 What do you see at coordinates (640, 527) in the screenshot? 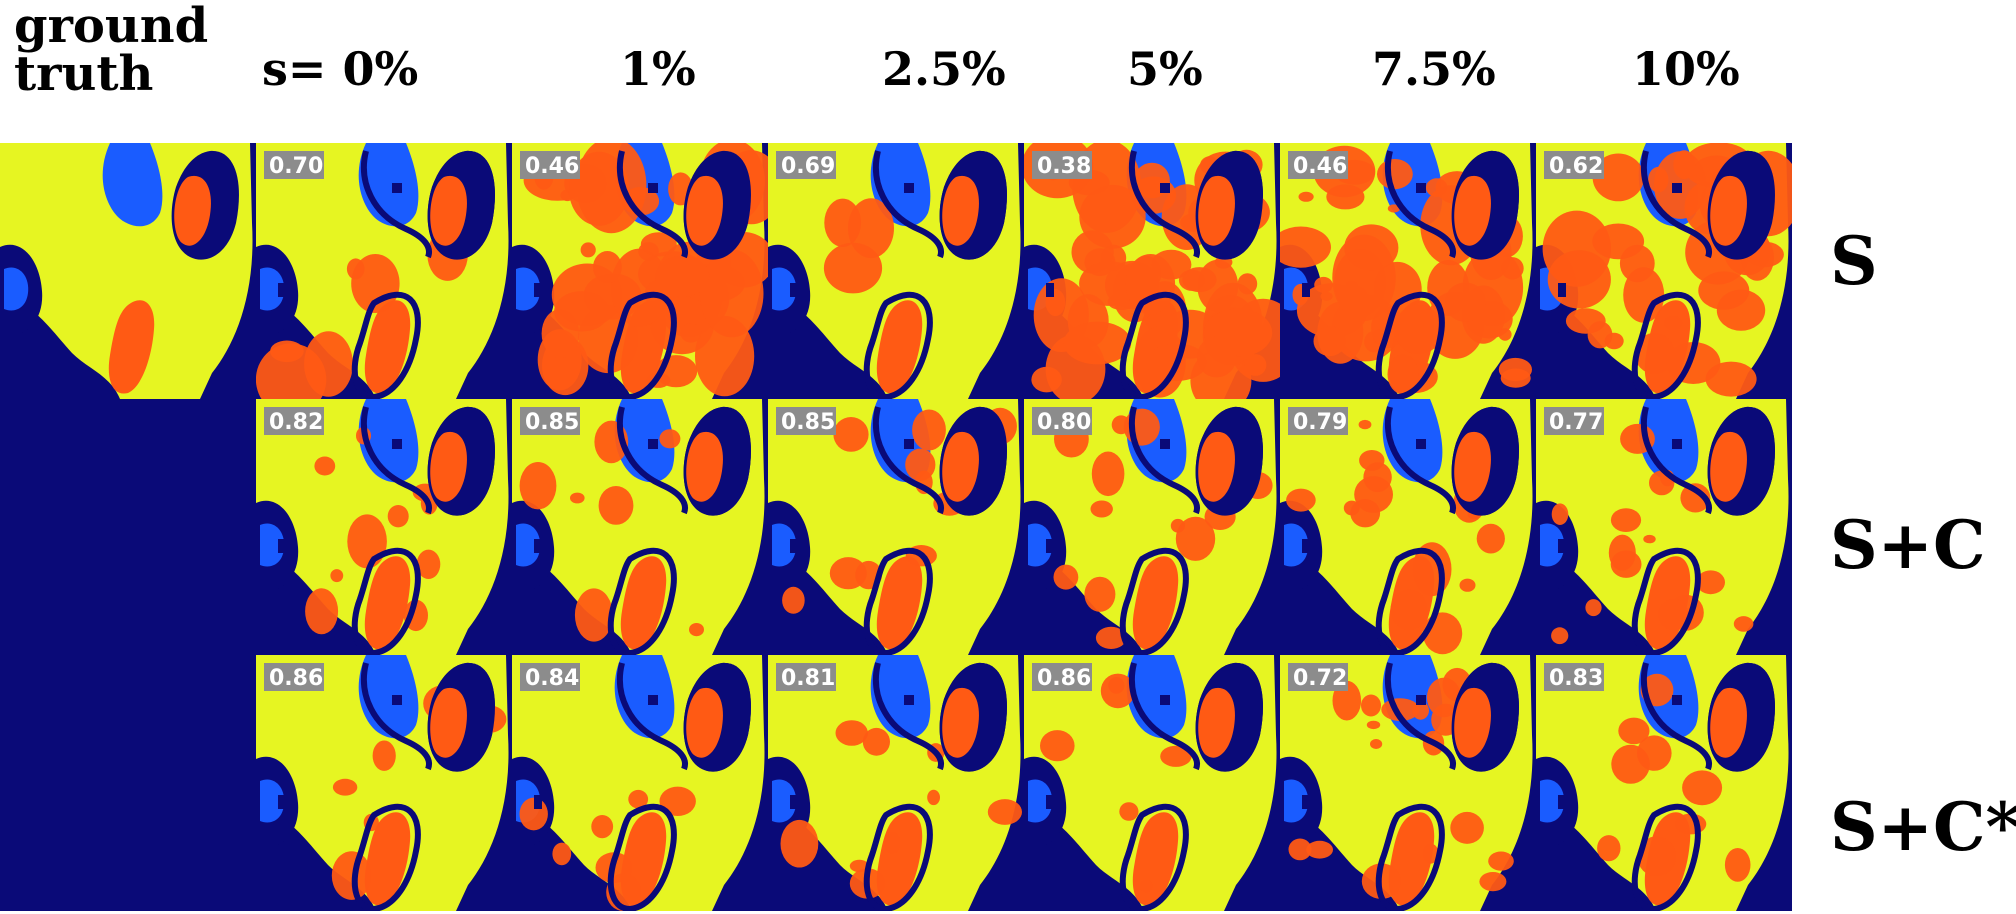
I see `prediction-map-r1-c1` at bounding box center [640, 527].